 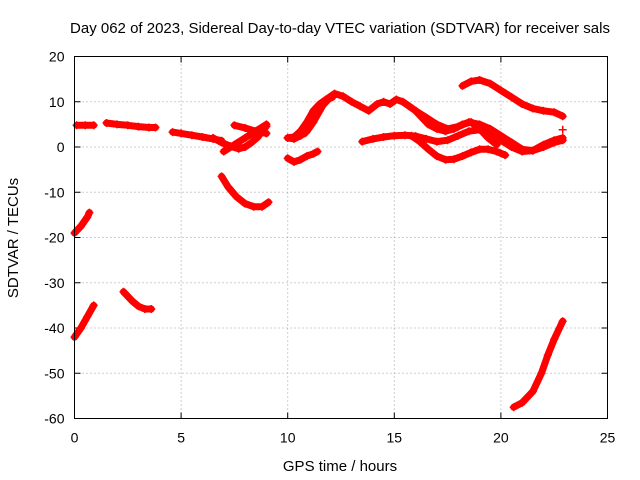 I want to click on y-tick-label: -20, so click(x=54, y=238).